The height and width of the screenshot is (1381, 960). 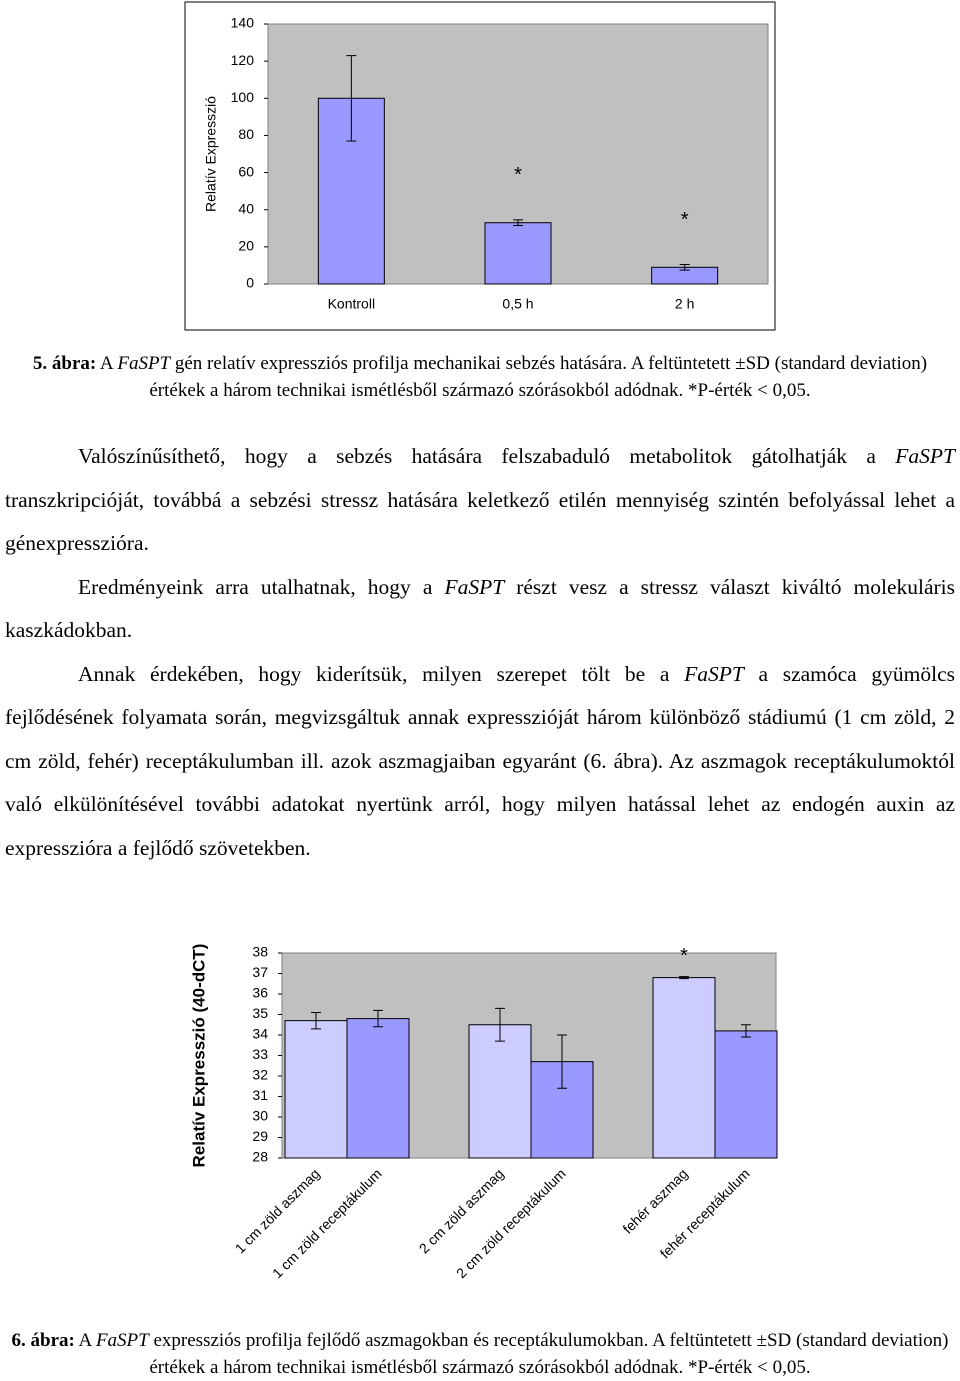 What do you see at coordinates (260, 1136) in the screenshot?
I see `y-tick-label: 29` at bounding box center [260, 1136].